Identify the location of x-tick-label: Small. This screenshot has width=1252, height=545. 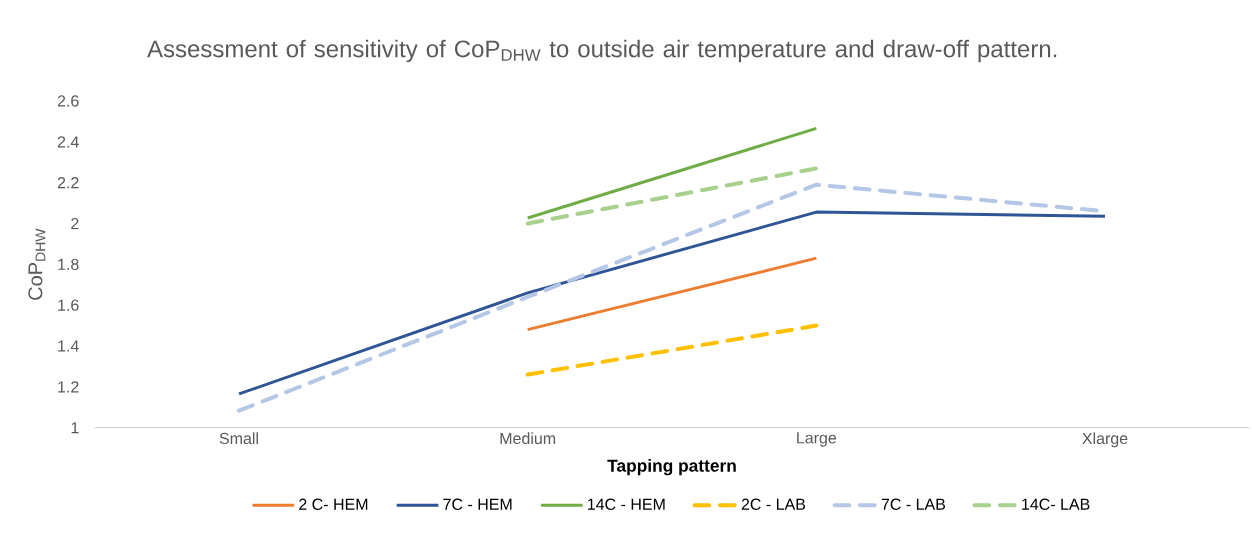
(238, 438).